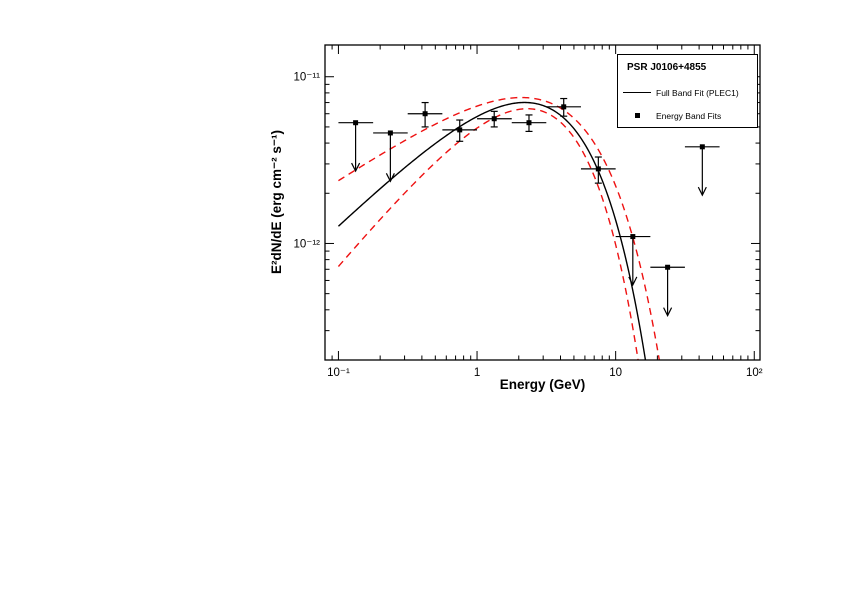 Image resolution: width=842 pixels, height=595 pixels. I want to click on x-tick-label: 10, so click(615, 373).